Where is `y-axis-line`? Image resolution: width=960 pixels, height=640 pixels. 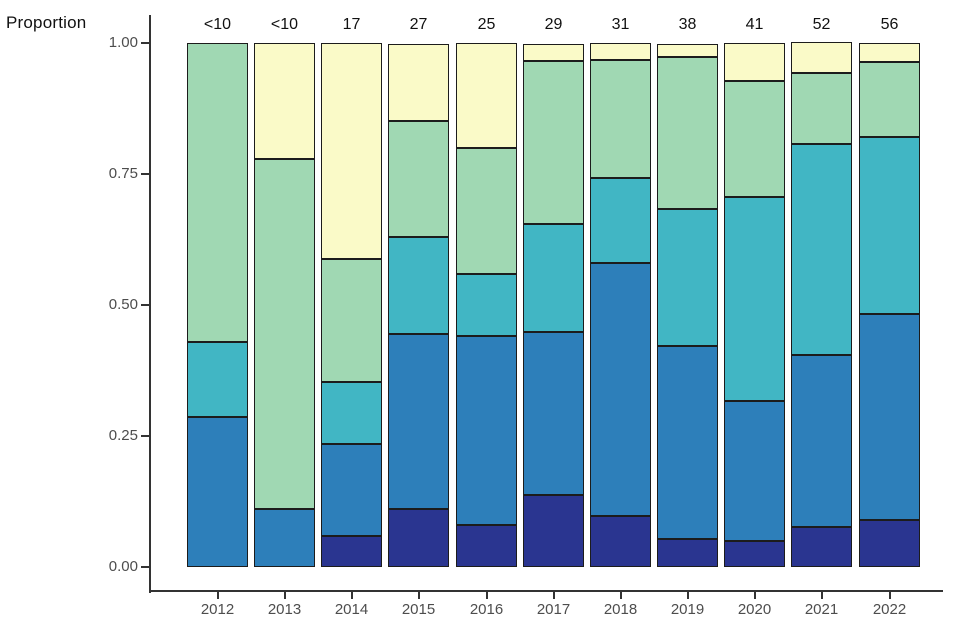 y-axis-line is located at coordinates (150, 304).